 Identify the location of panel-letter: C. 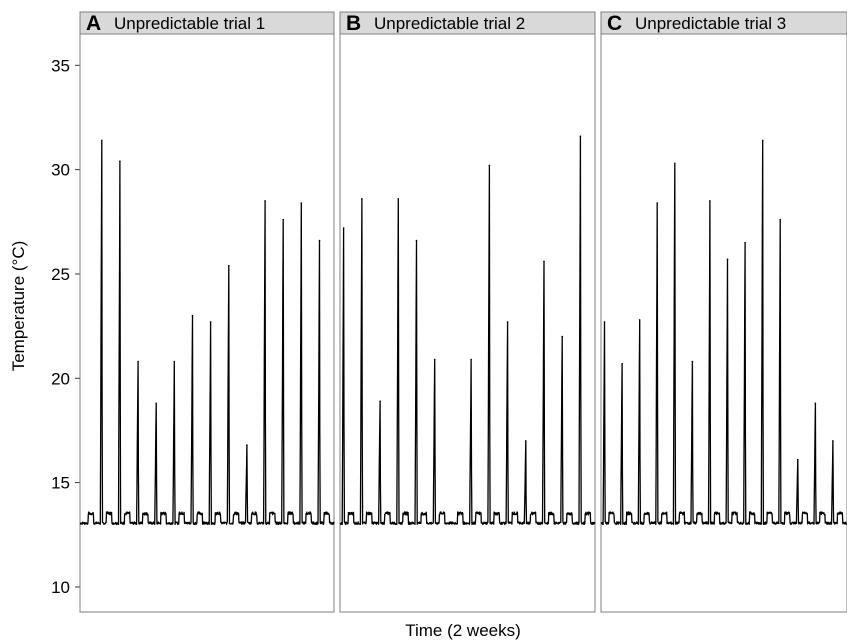
(614, 23).